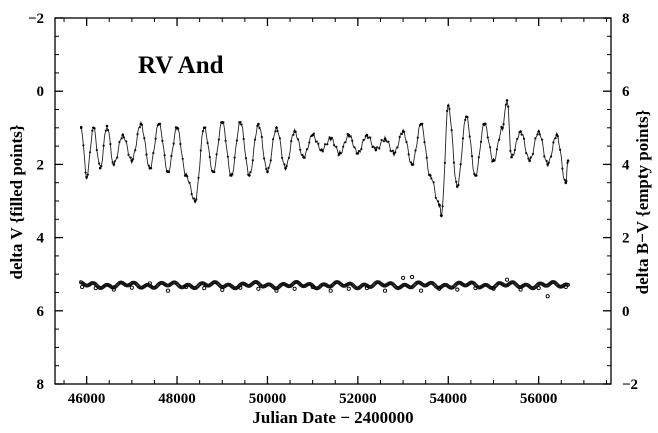 The image size is (658, 433). I want to click on y-right-tick-label: −2, so click(630, 385).